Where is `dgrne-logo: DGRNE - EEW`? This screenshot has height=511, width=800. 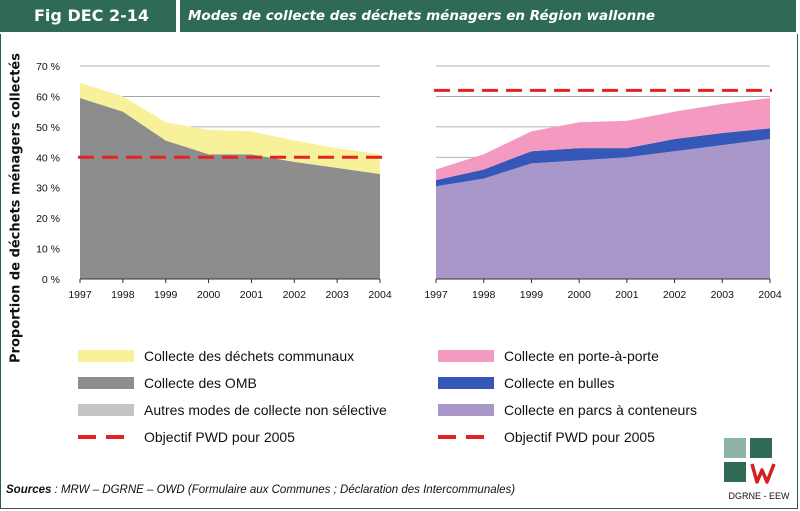 dgrne-logo: DGRNE - EEW is located at coordinates (759, 470).